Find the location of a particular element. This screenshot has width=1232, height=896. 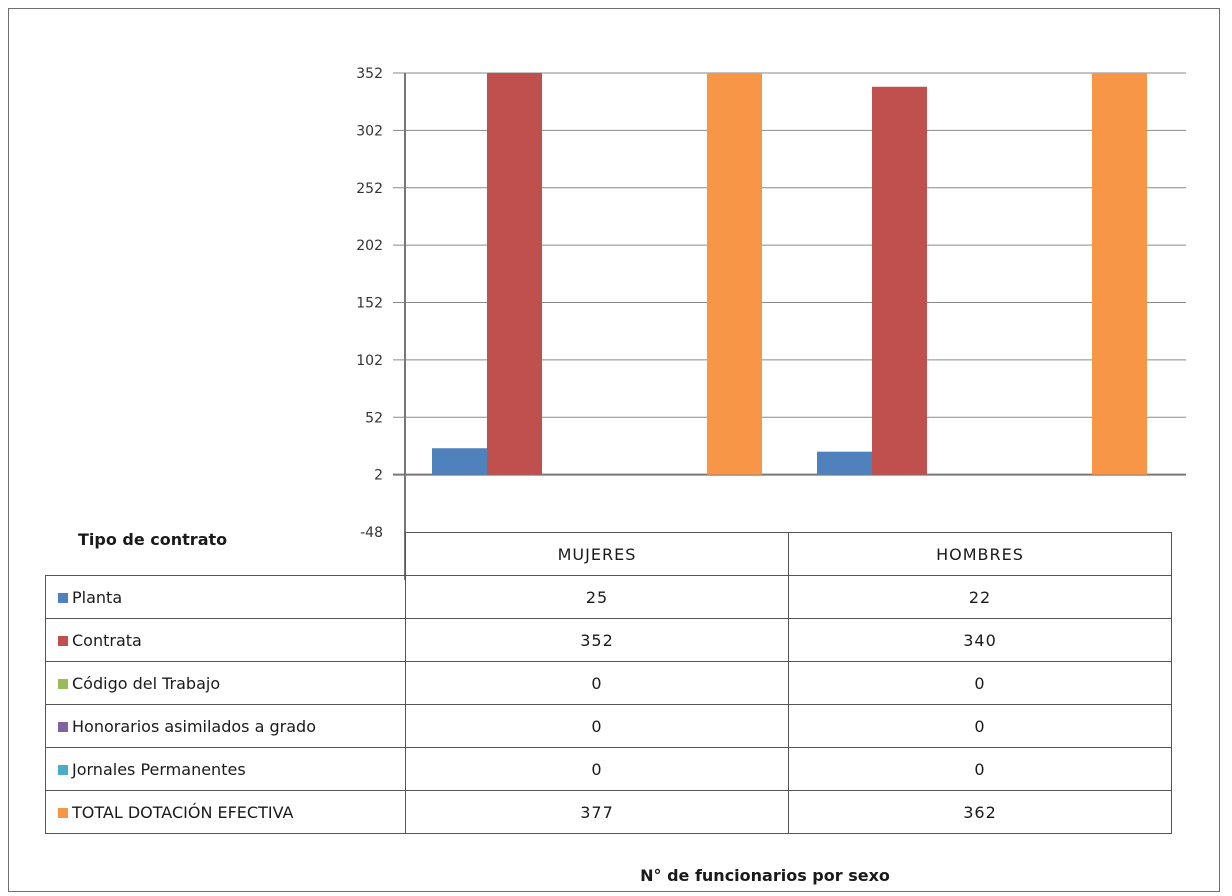

y-tick-label: 52 is located at coordinates (374, 418).